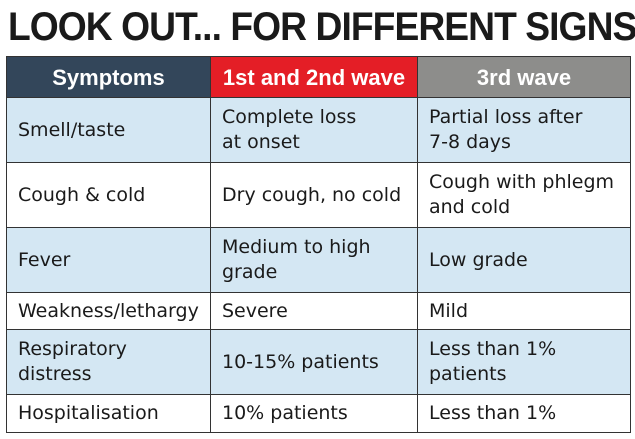 The image size is (635, 439). I want to click on symptom-cell: Respiratory distress, so click(108, 362).